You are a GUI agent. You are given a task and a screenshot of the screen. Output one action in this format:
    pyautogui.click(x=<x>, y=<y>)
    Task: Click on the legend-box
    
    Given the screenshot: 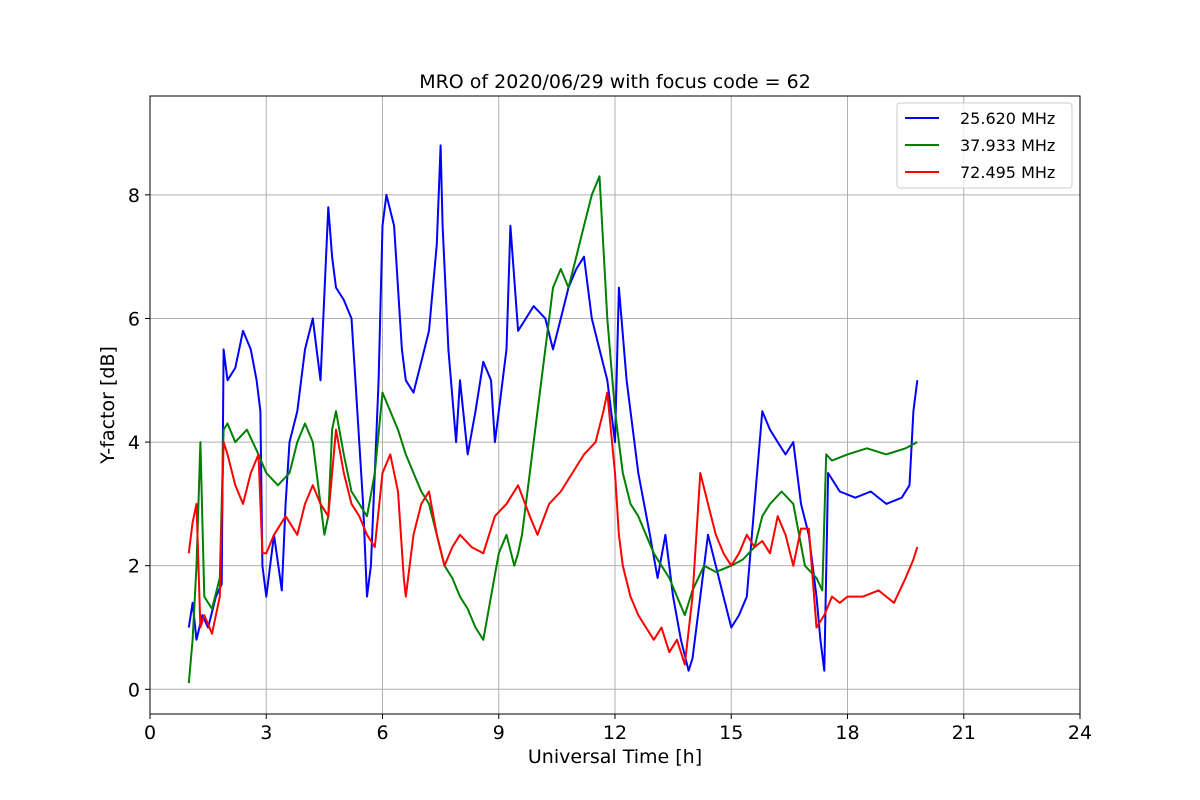 What is the action you would take?
    pyautogui.click(x=984, y=145)
    